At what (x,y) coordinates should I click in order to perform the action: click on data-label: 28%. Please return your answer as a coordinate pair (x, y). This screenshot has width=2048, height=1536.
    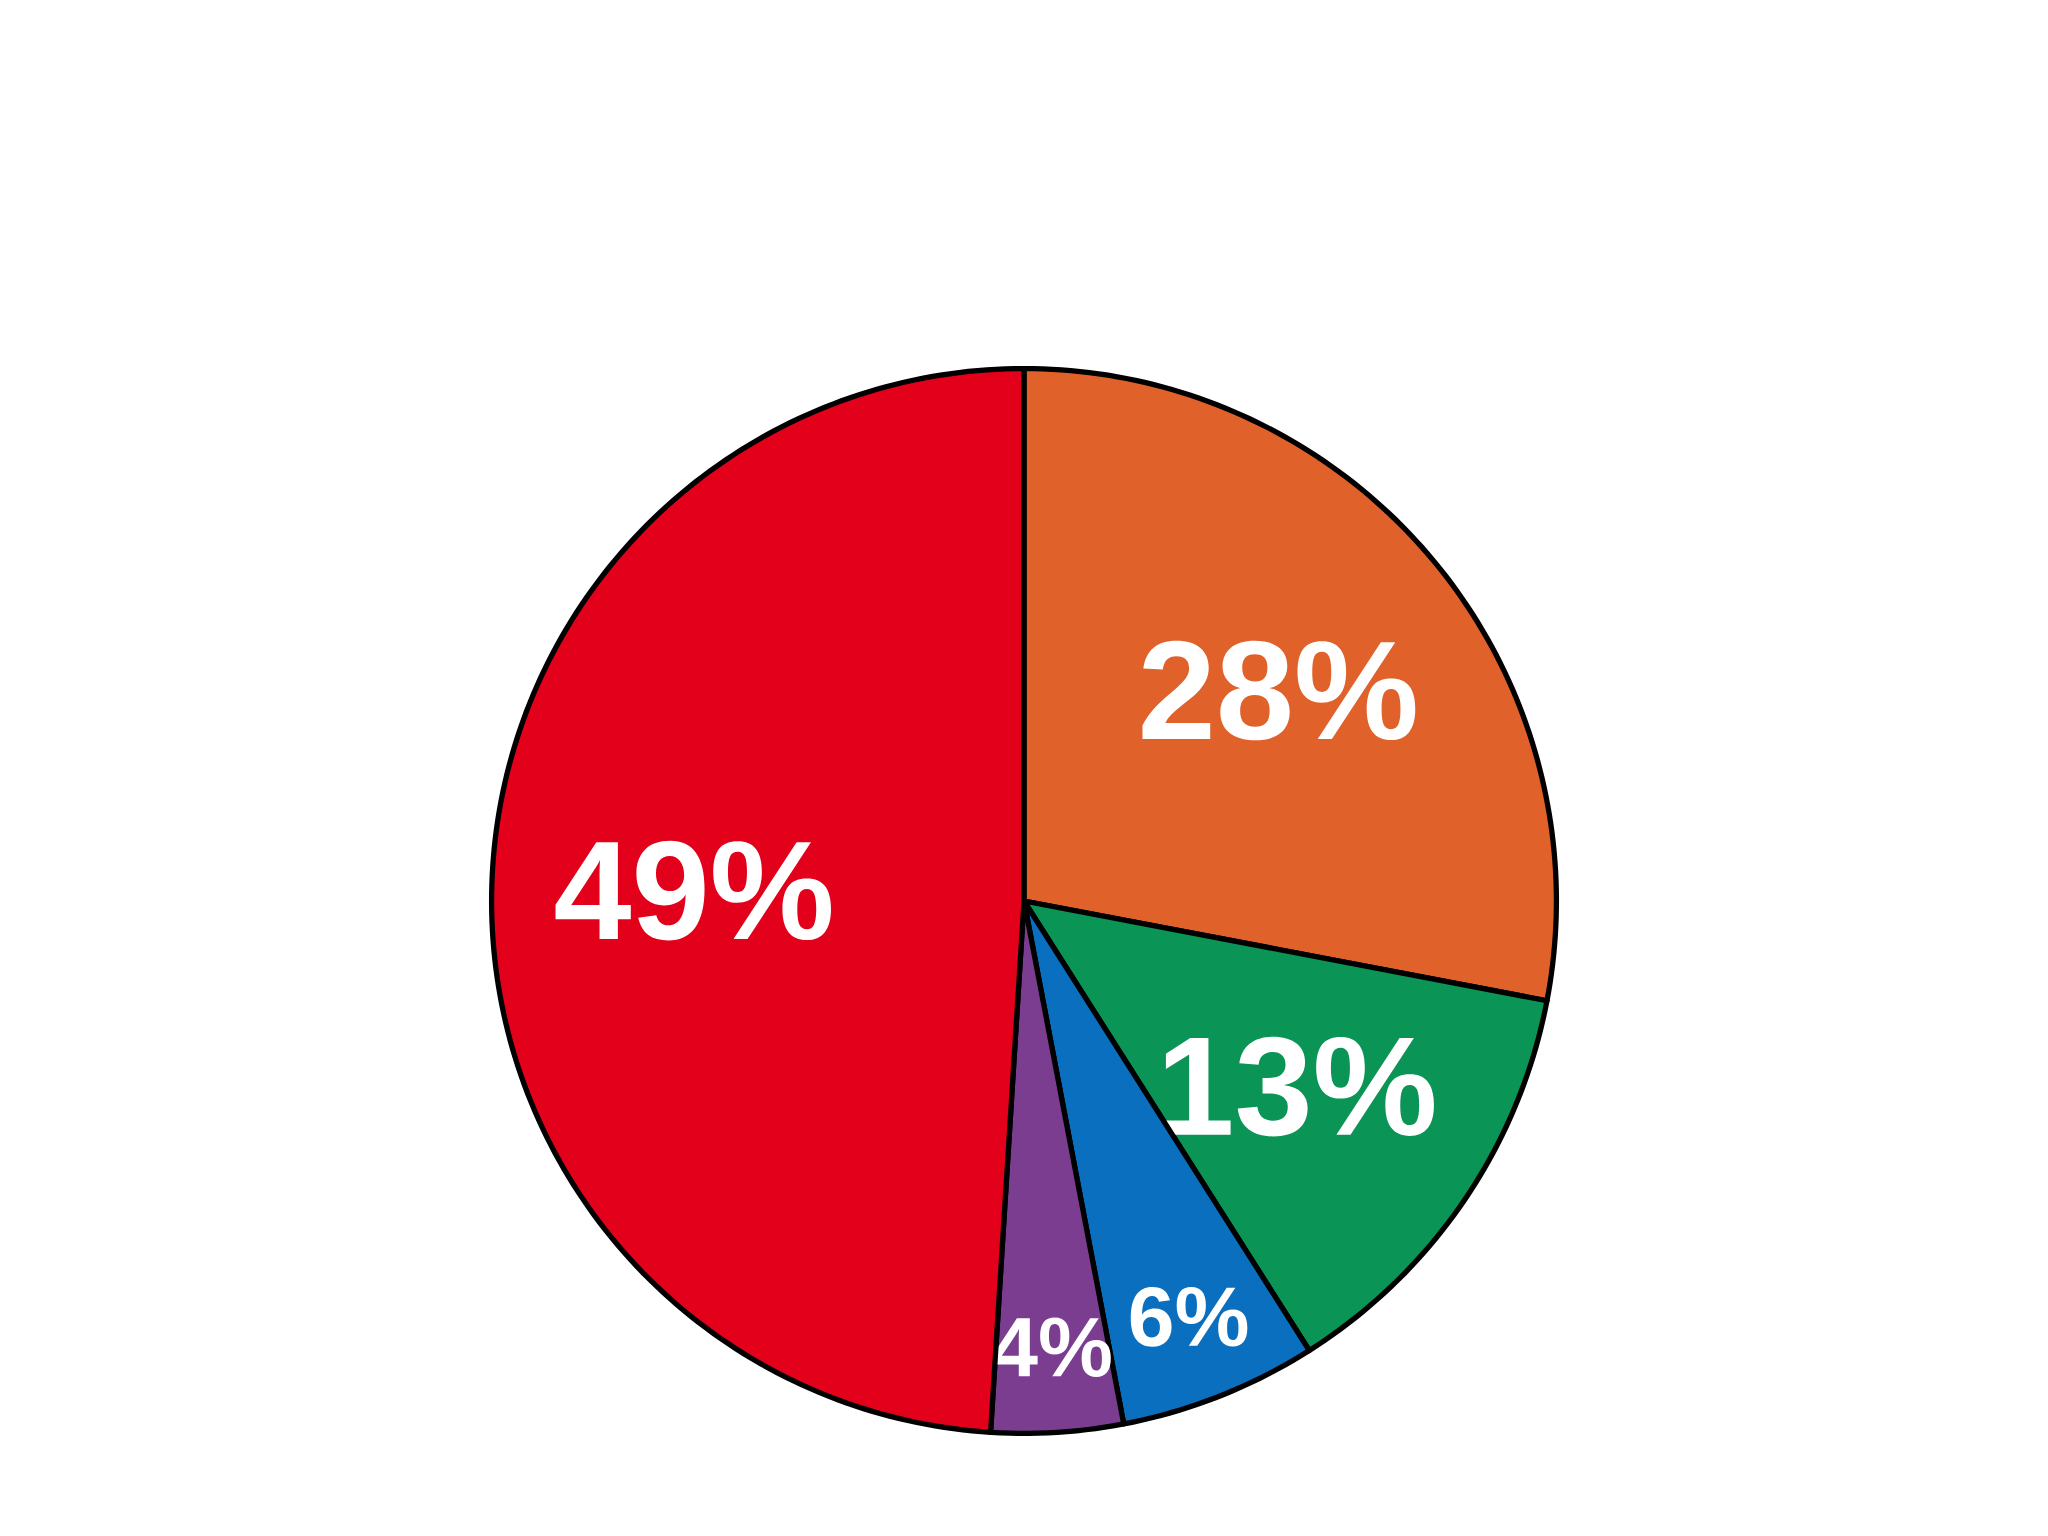
    Looking at the image, I should click on (1279, 690).